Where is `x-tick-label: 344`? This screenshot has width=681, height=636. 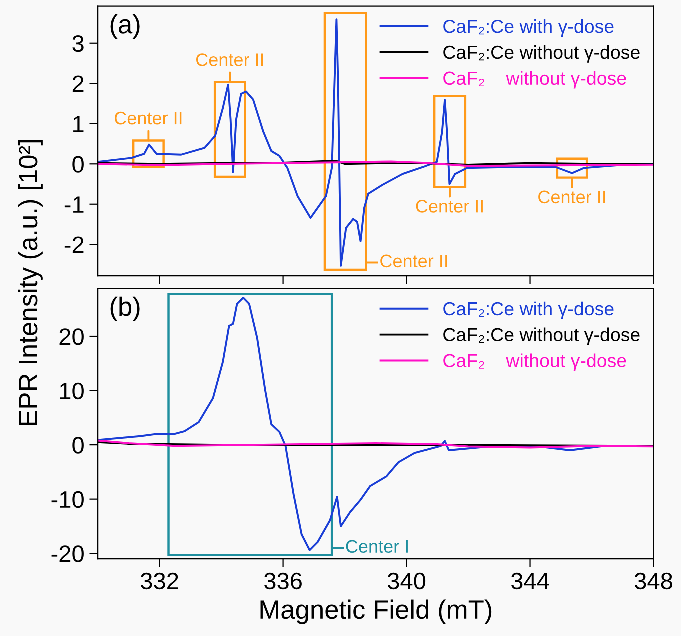
x-tick-label: 344 is located at coordinates (530, 581).